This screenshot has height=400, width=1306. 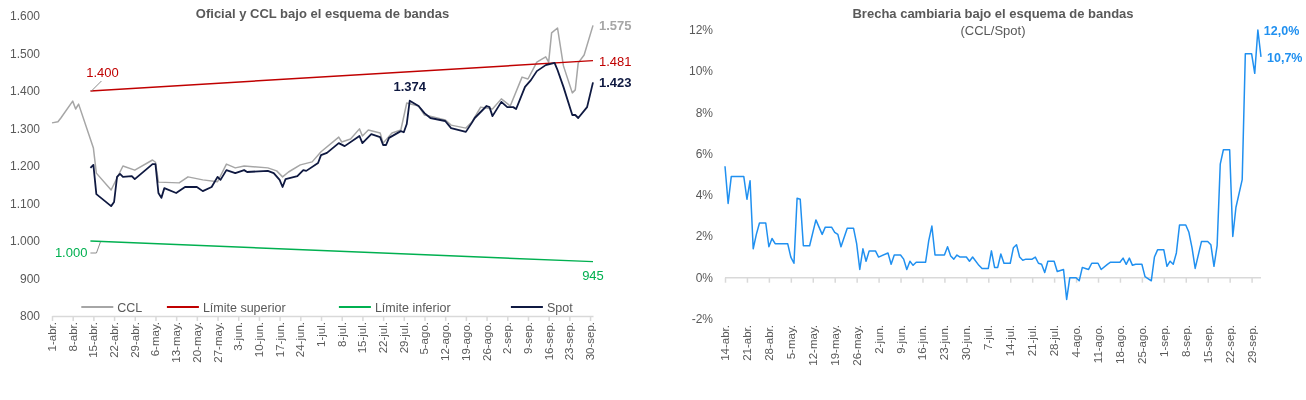 I want to click on y-tick-label: 1.600, so click(x=25, y=16).